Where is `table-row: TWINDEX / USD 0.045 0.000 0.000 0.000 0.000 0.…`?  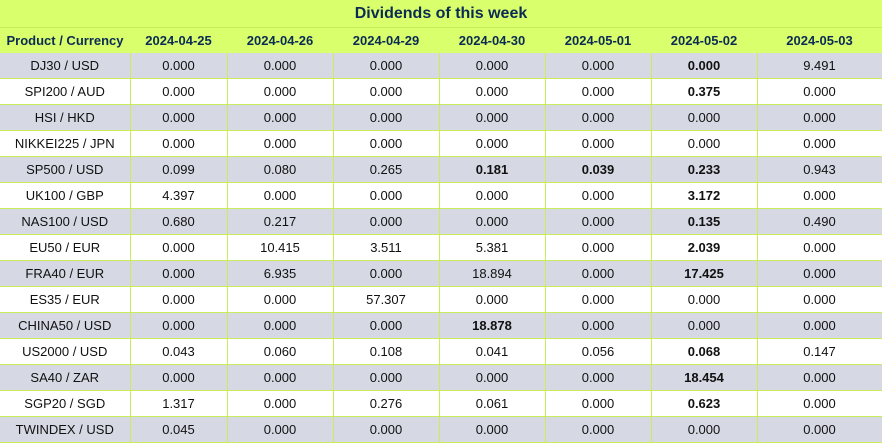
table-row: TWINDEX / USD 0.045 0.000 0.000 0.000 0.000 0.… is located at coordinates (441, 429).